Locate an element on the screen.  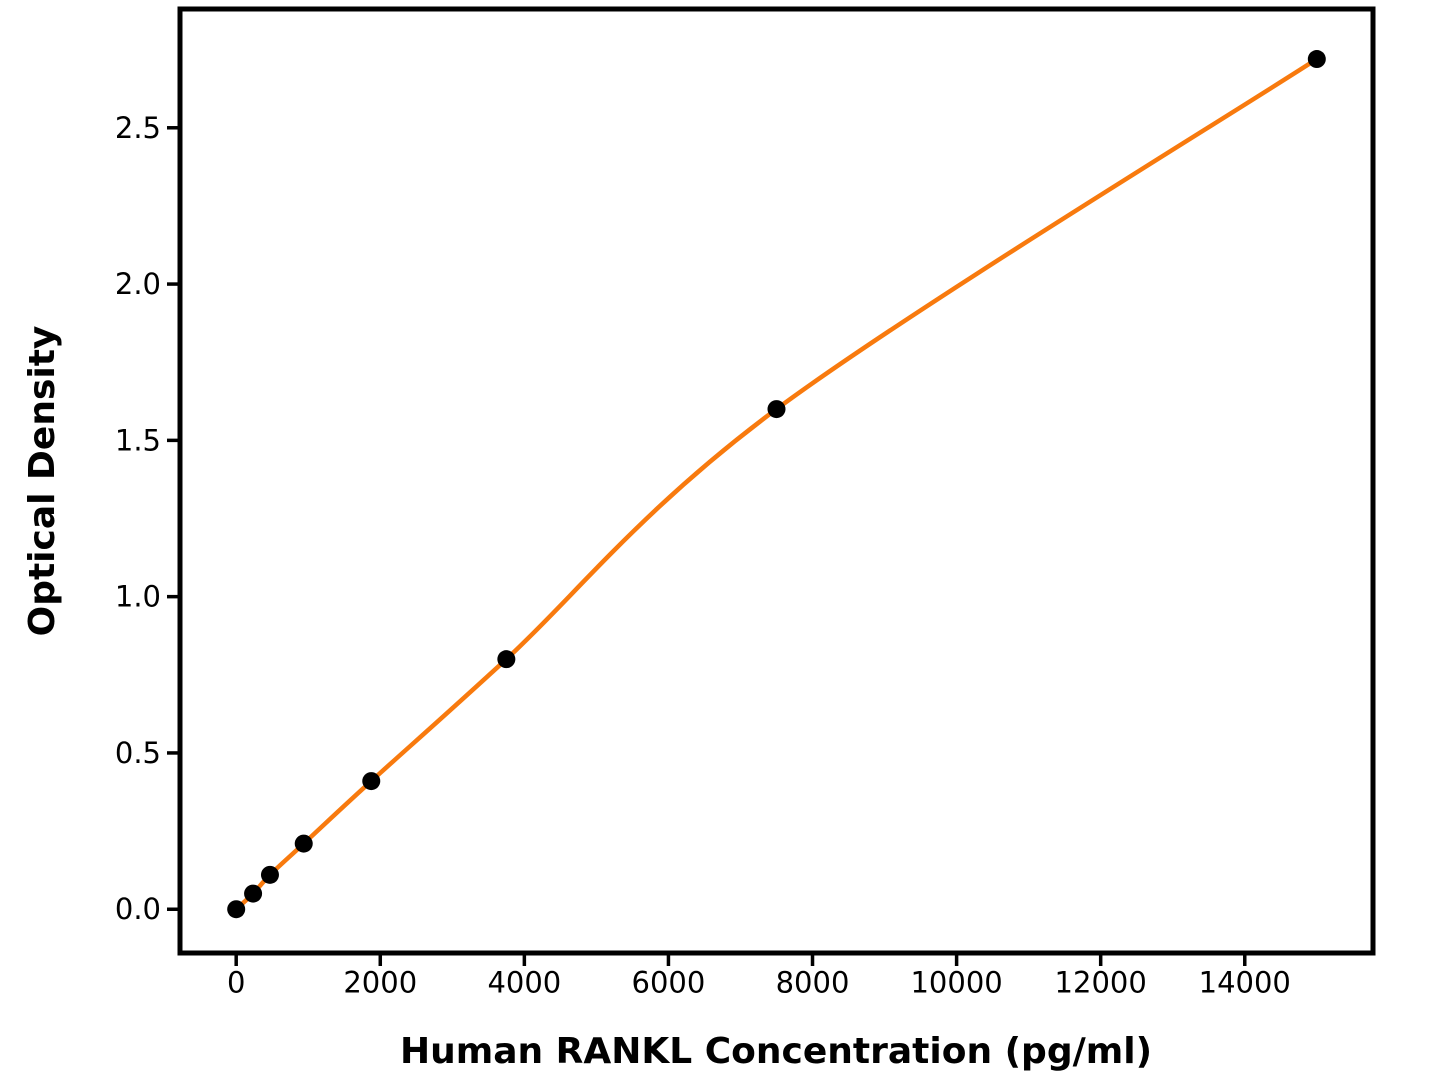
x-tick-label: 14000 is located at coordinates (1245, 983).